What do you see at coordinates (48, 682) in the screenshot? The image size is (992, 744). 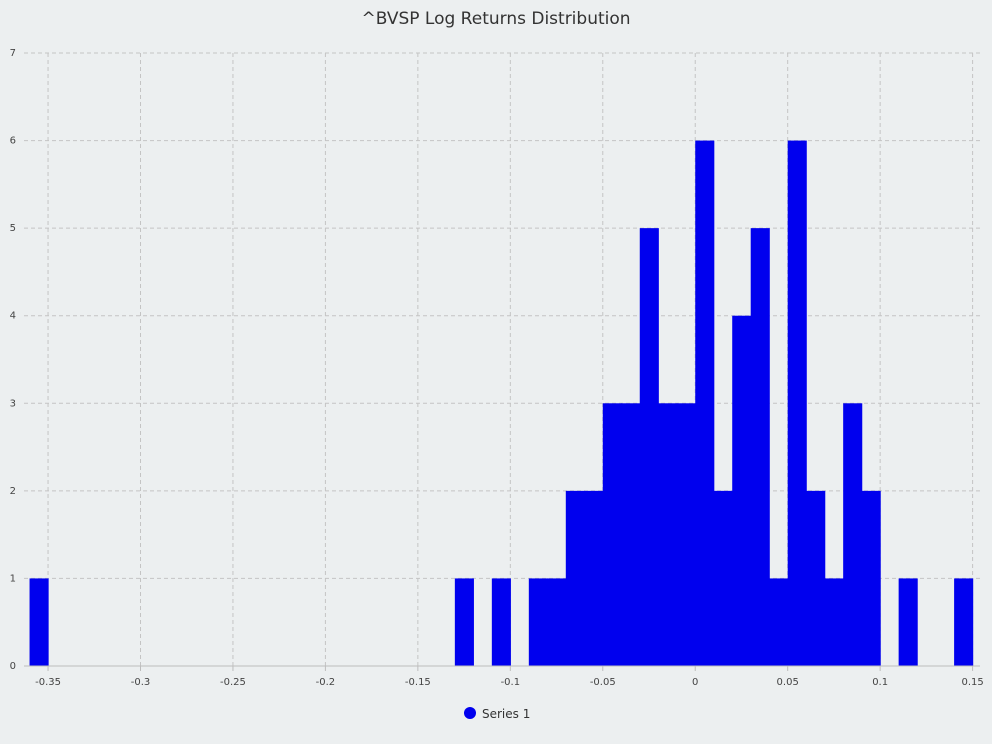 I see `x-tick-label: -0.35` at bounding box center [48, 682].